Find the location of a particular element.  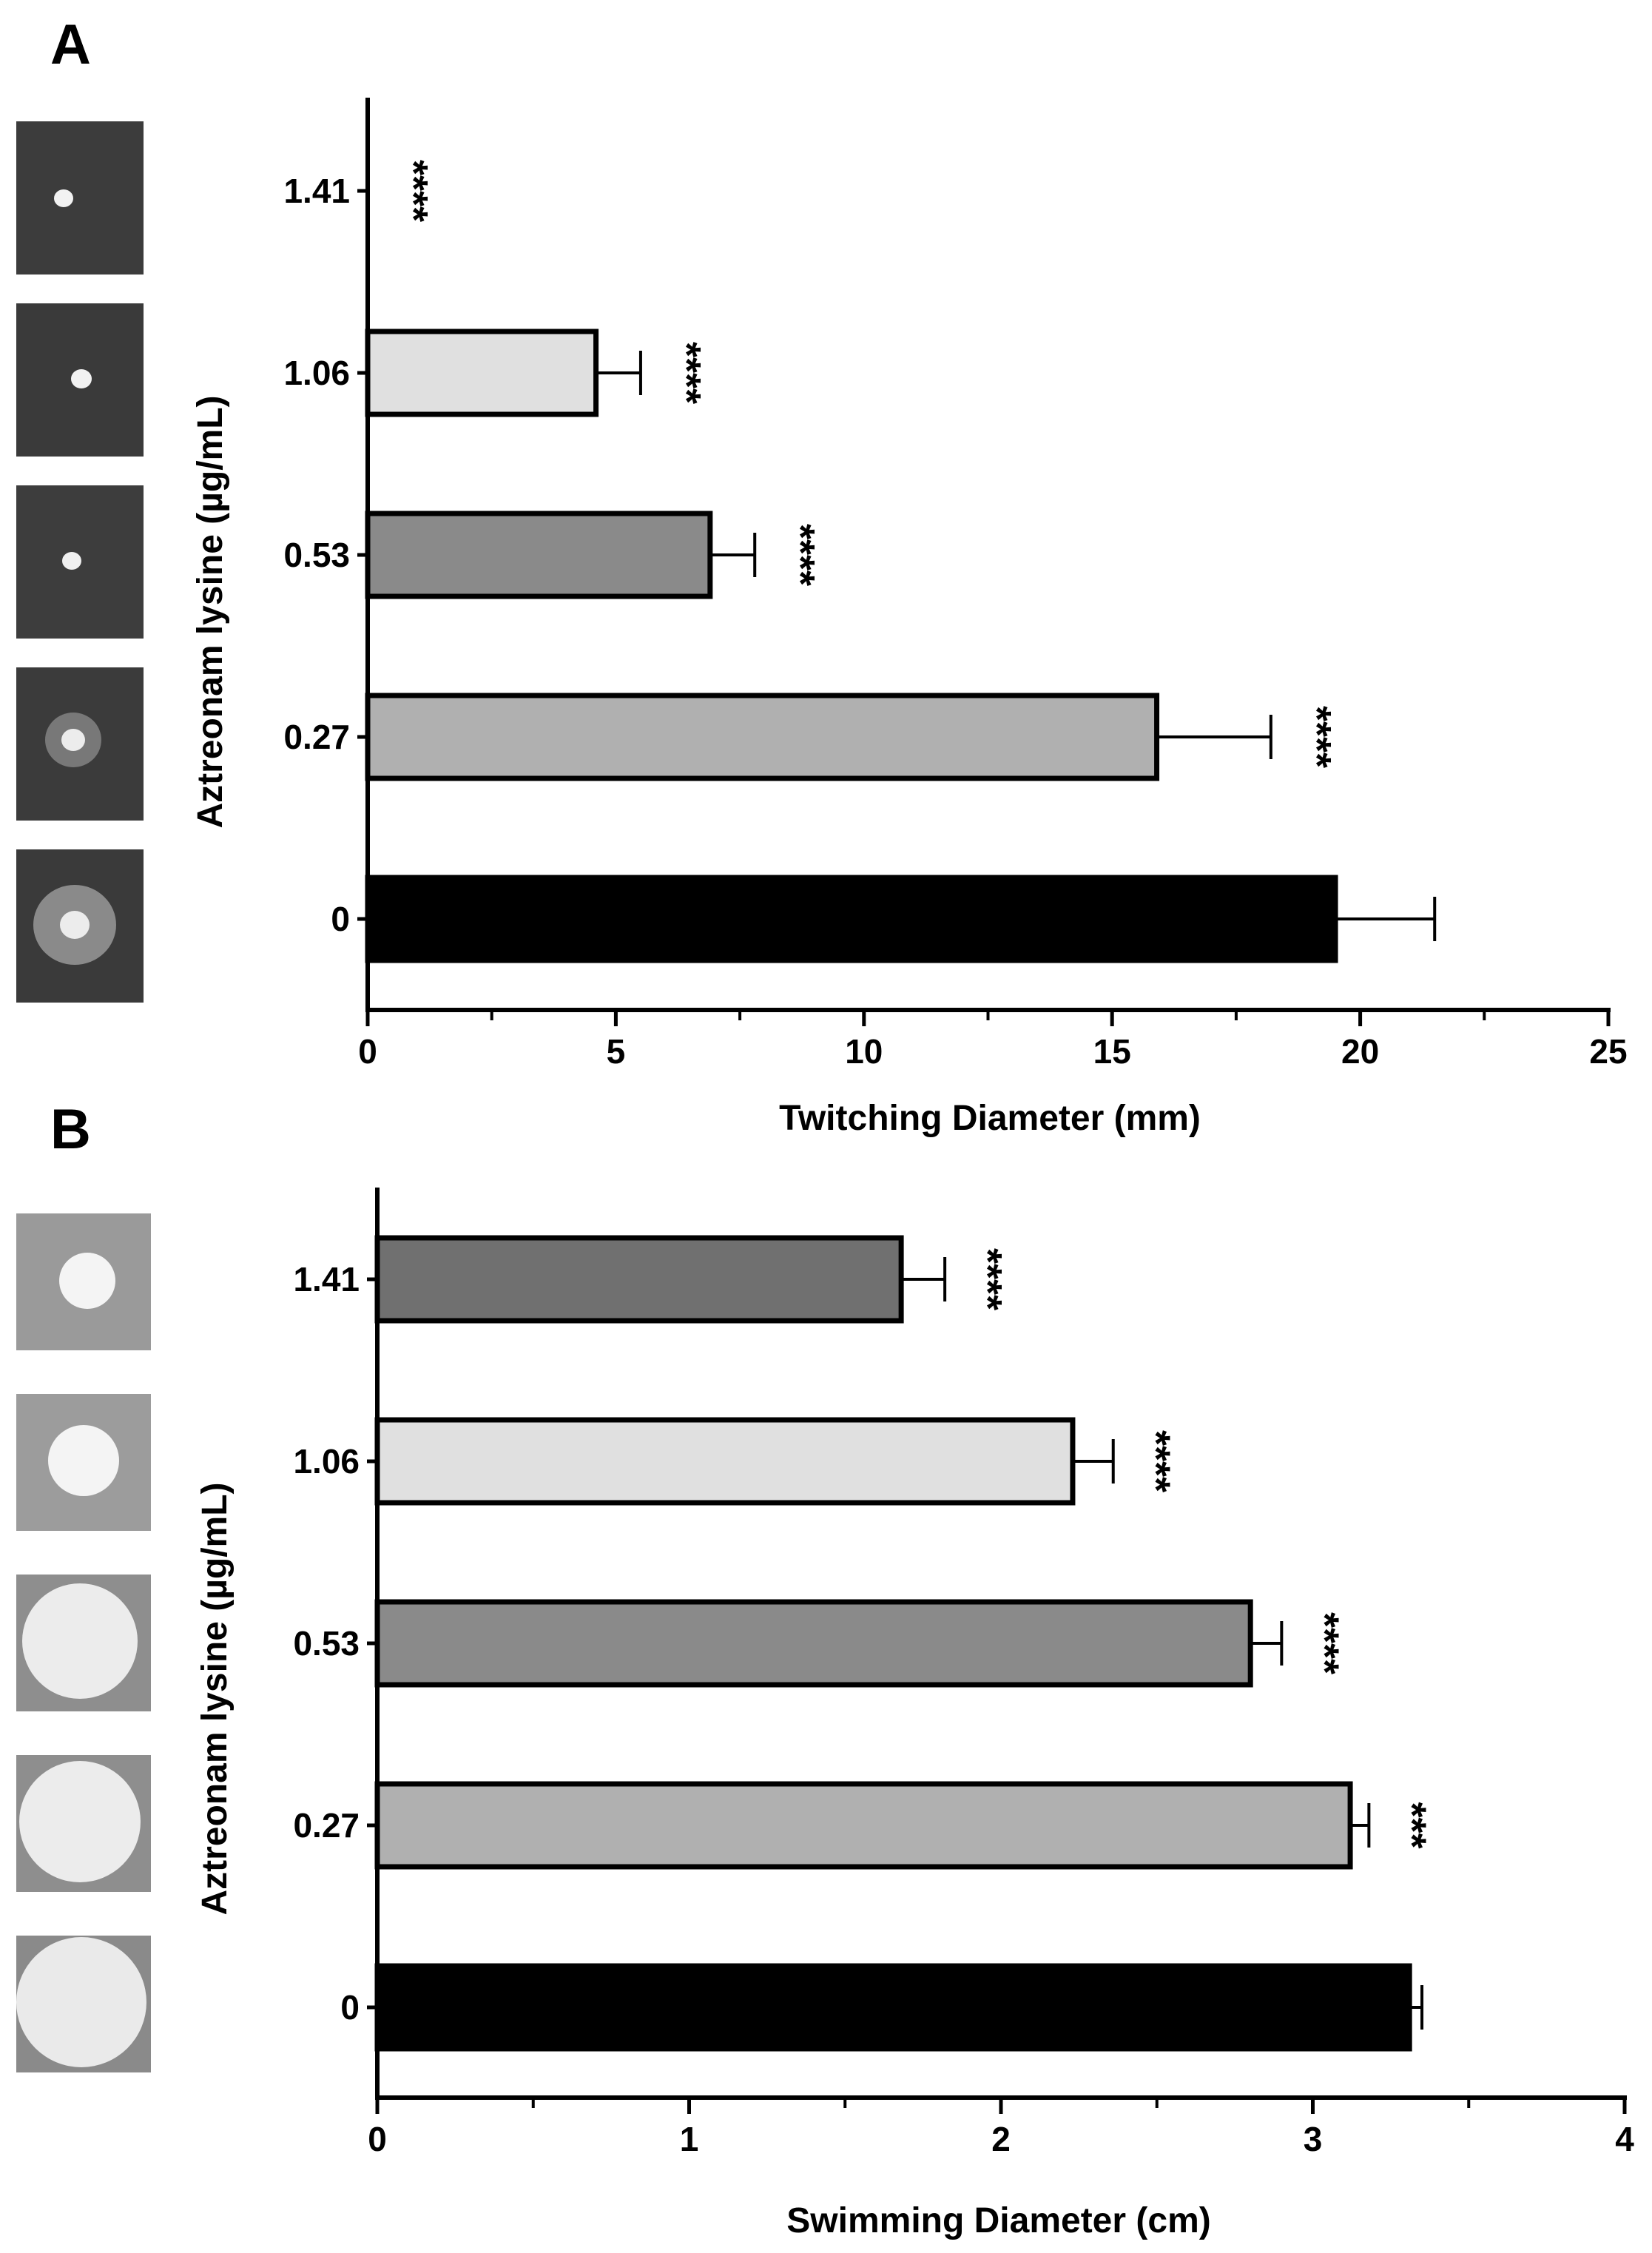

x-tick-label: 3 is located at coordinates (1313, 2139).